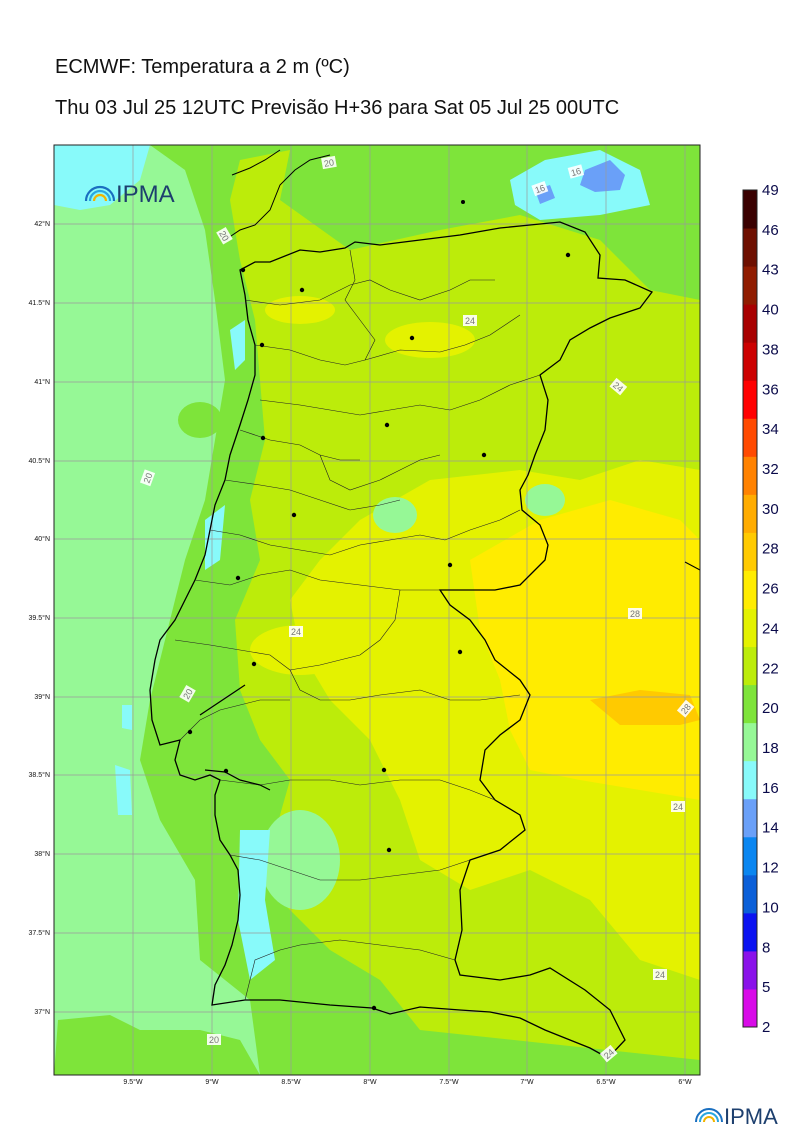 Image resolution: width=800 pixels, height=1131 pixels. Describe the element at coordinates (770, 708) in the screenshot. I see `colorbar-tick-label: 20` at that location.